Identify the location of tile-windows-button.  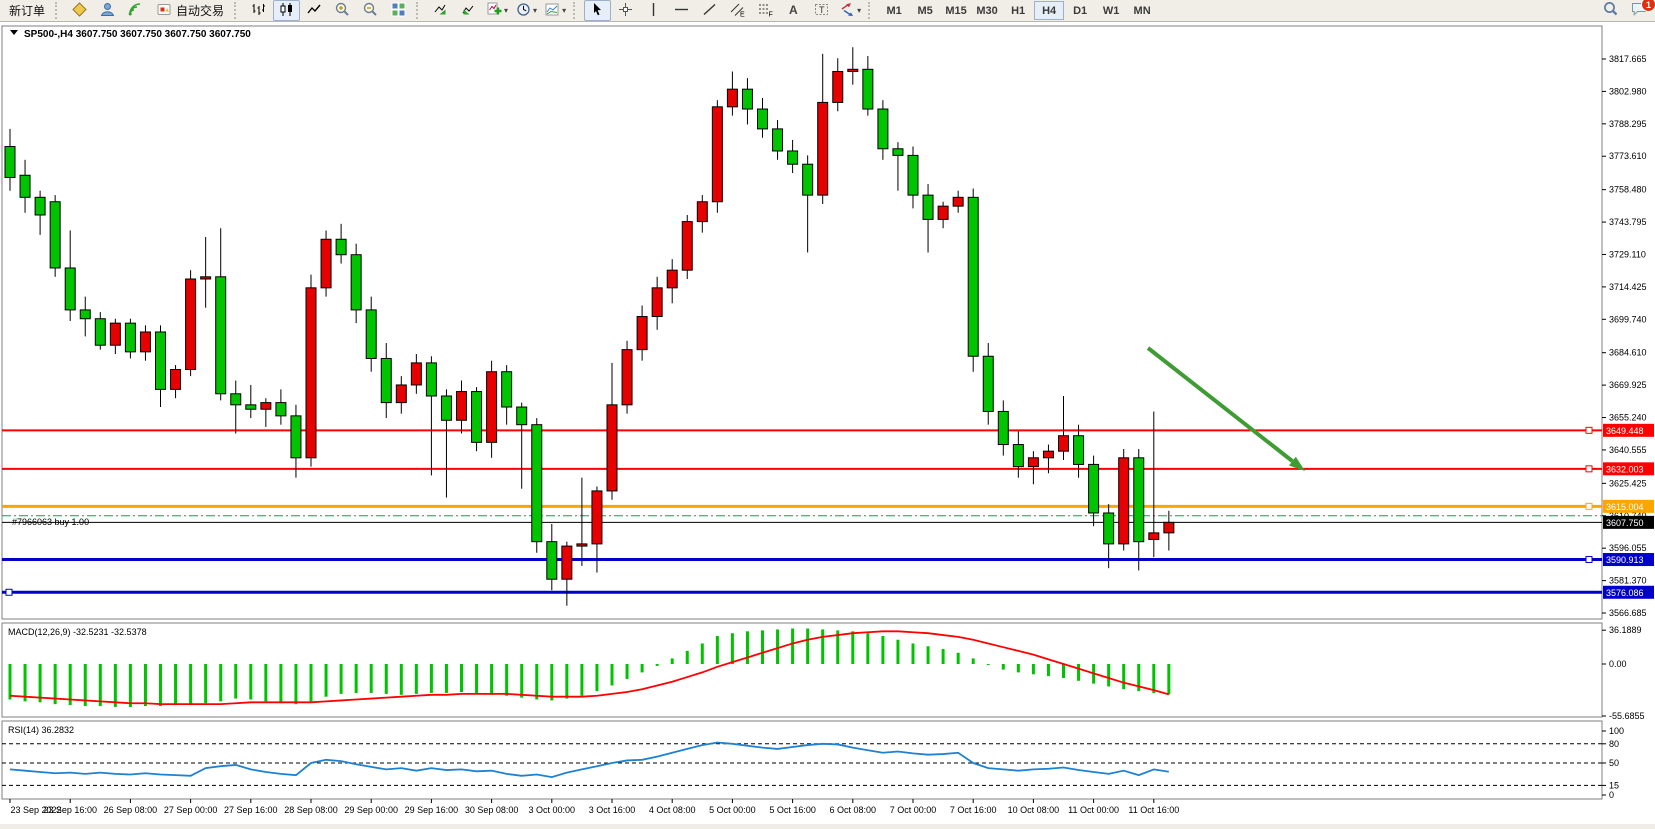
(398, 10).